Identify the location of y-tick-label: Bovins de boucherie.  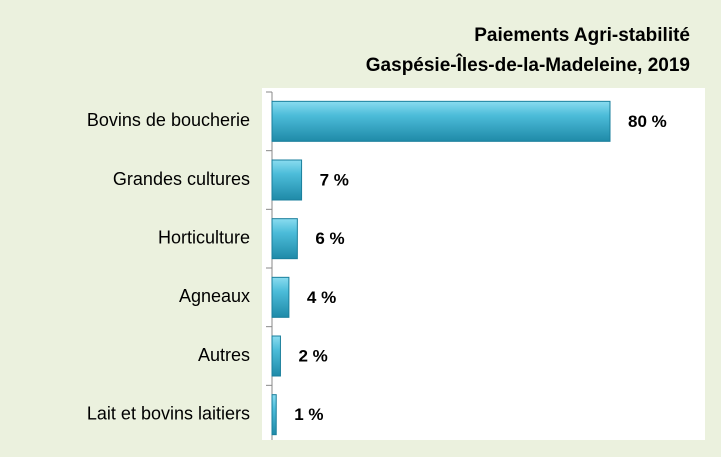
(168, 120).